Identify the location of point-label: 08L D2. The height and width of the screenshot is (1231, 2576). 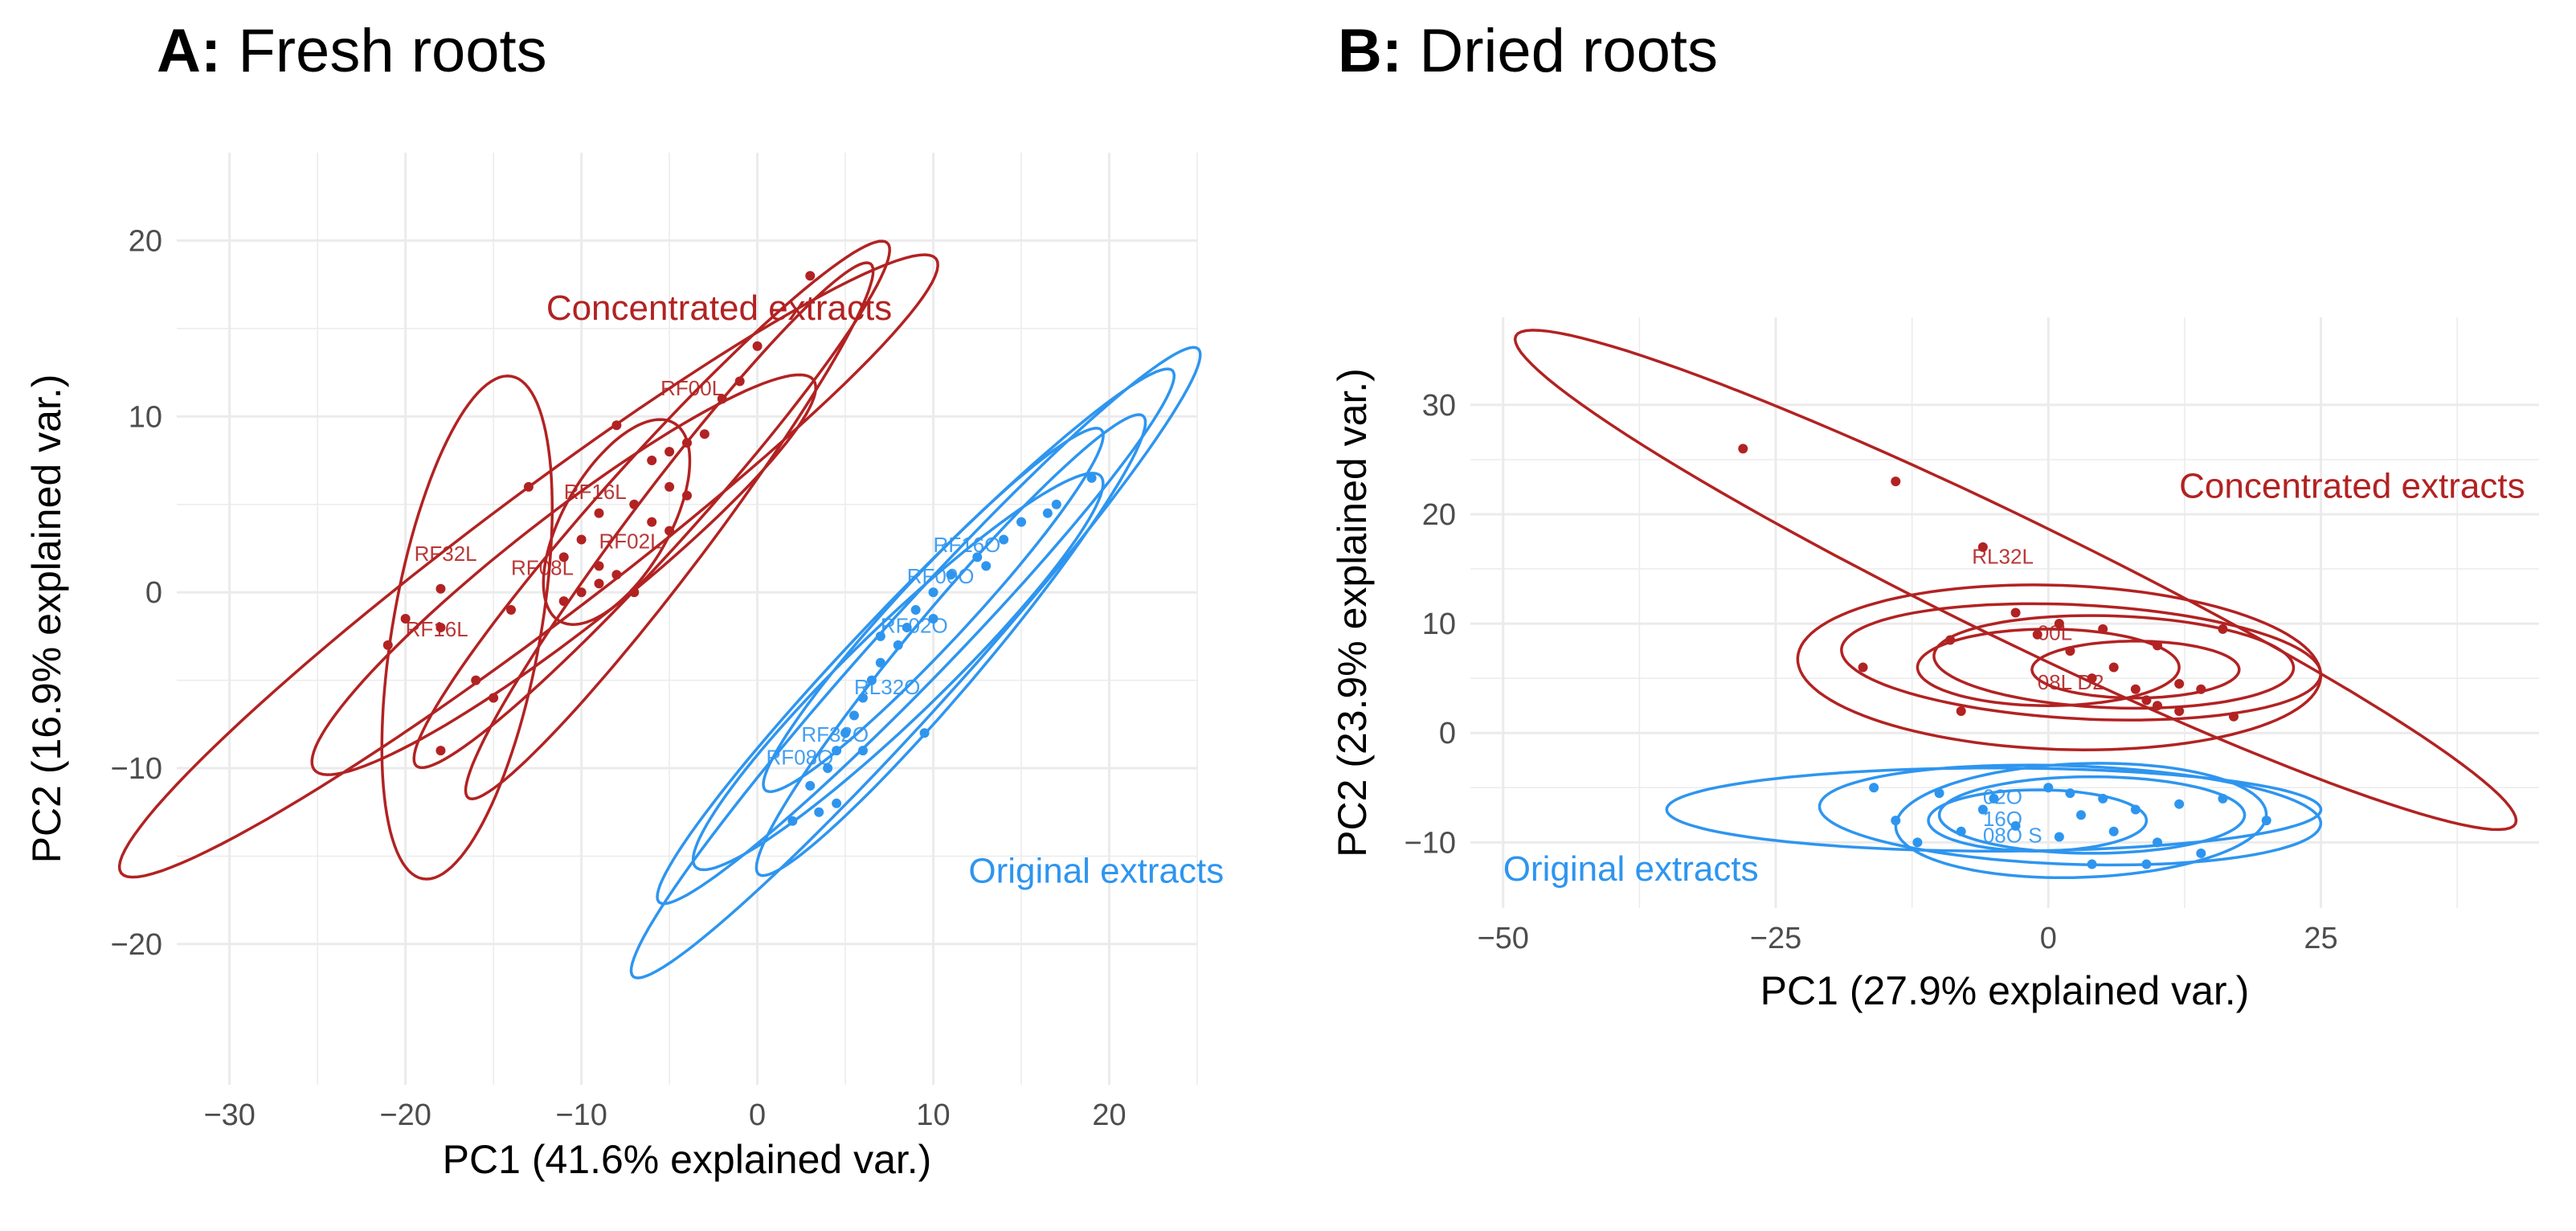
(2071, 682).